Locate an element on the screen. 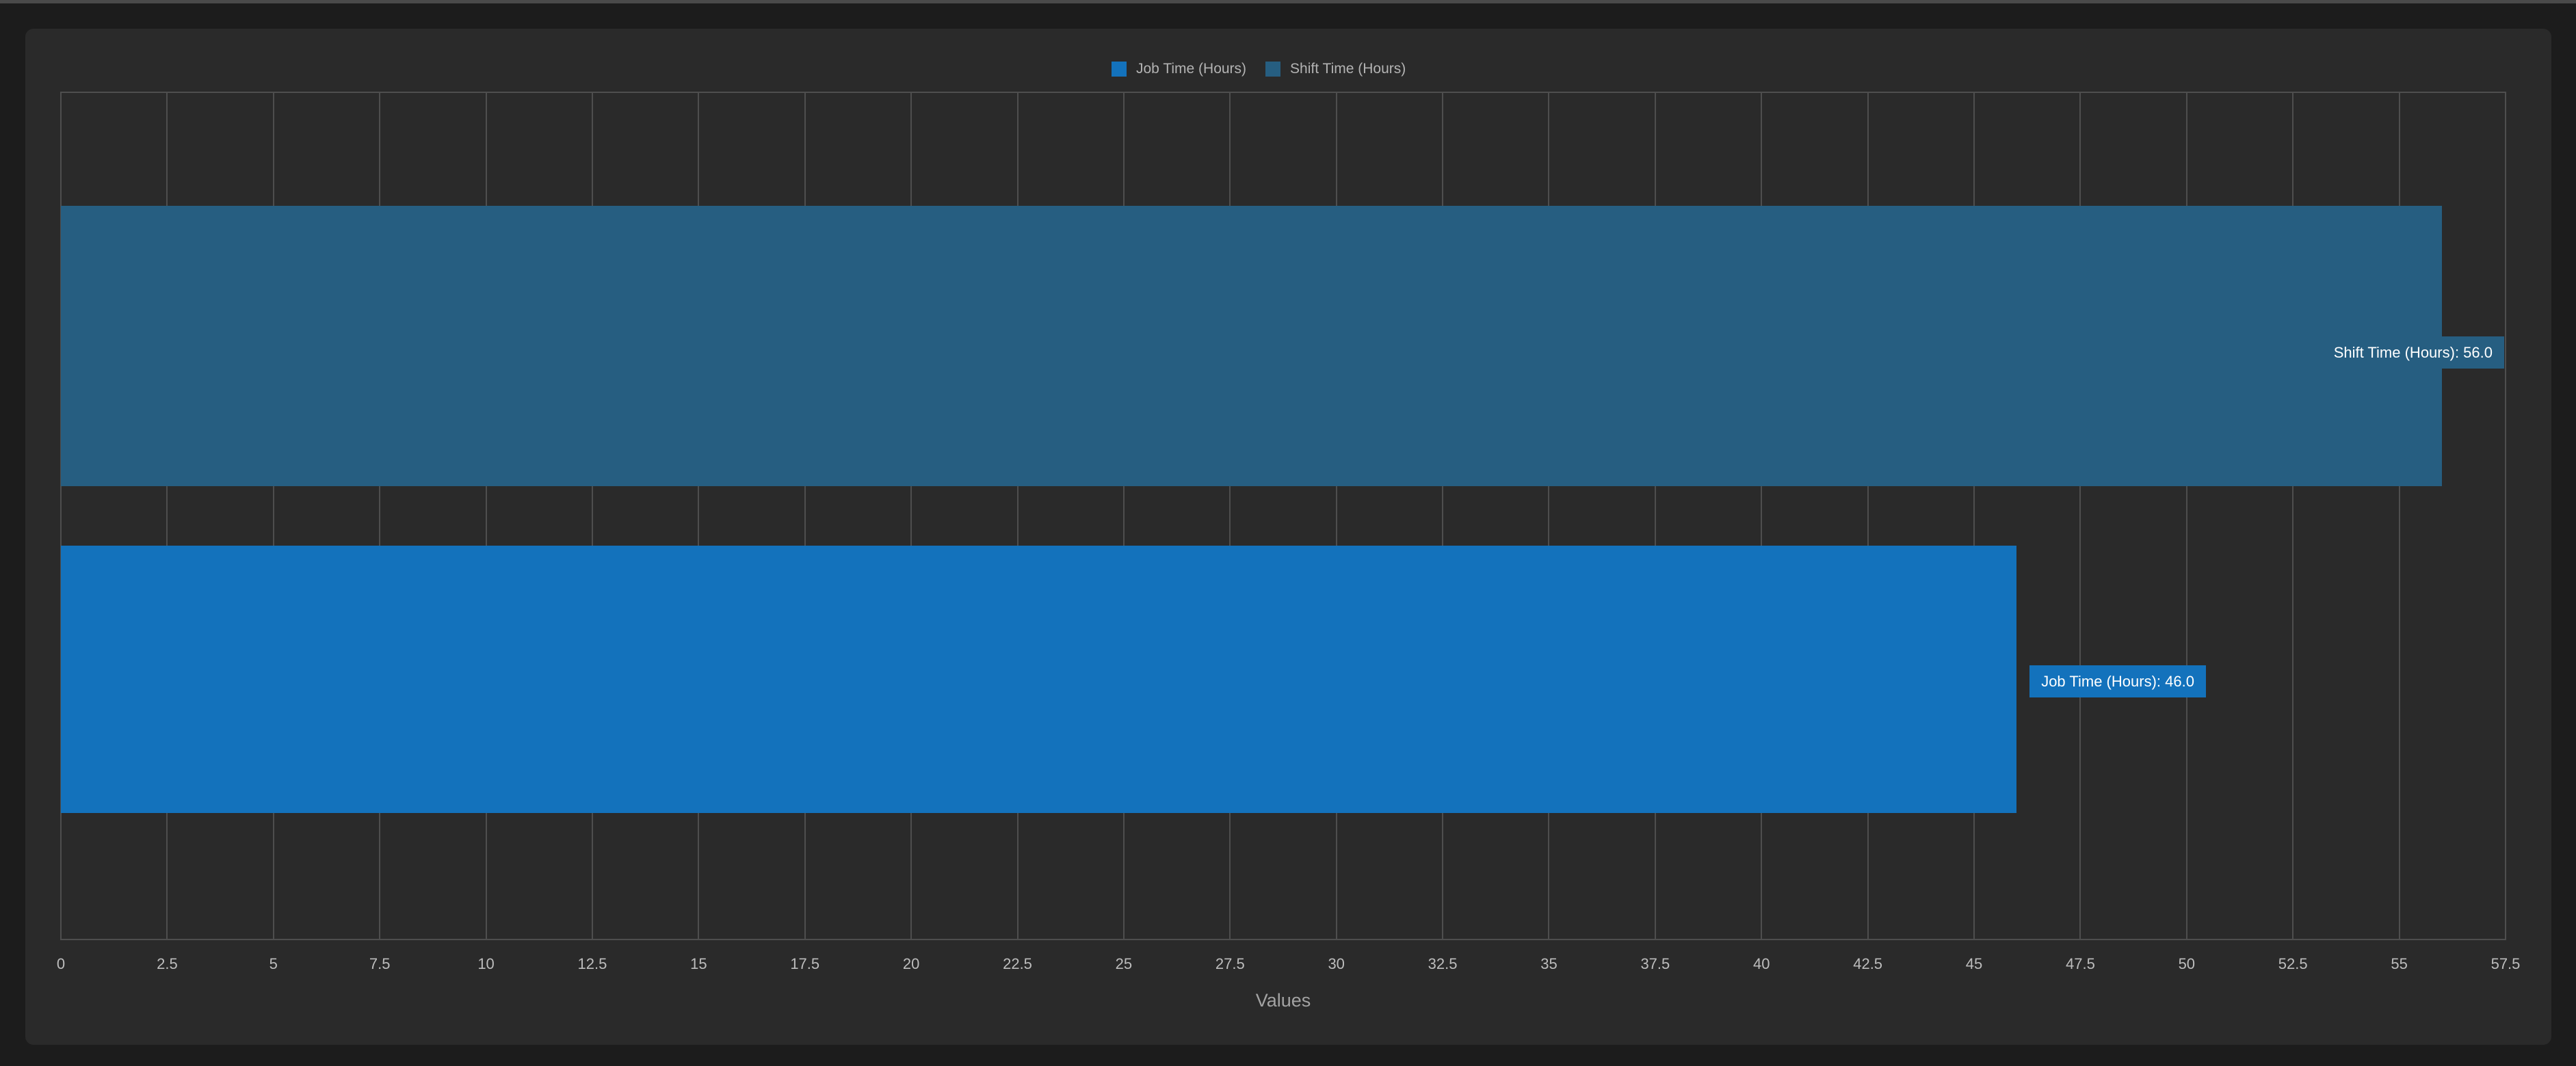 This screenshot has width=2576, height=1066. bar-label-job-time: Job Time (Hours): 46.0 is located at coordinates (2117, 681).